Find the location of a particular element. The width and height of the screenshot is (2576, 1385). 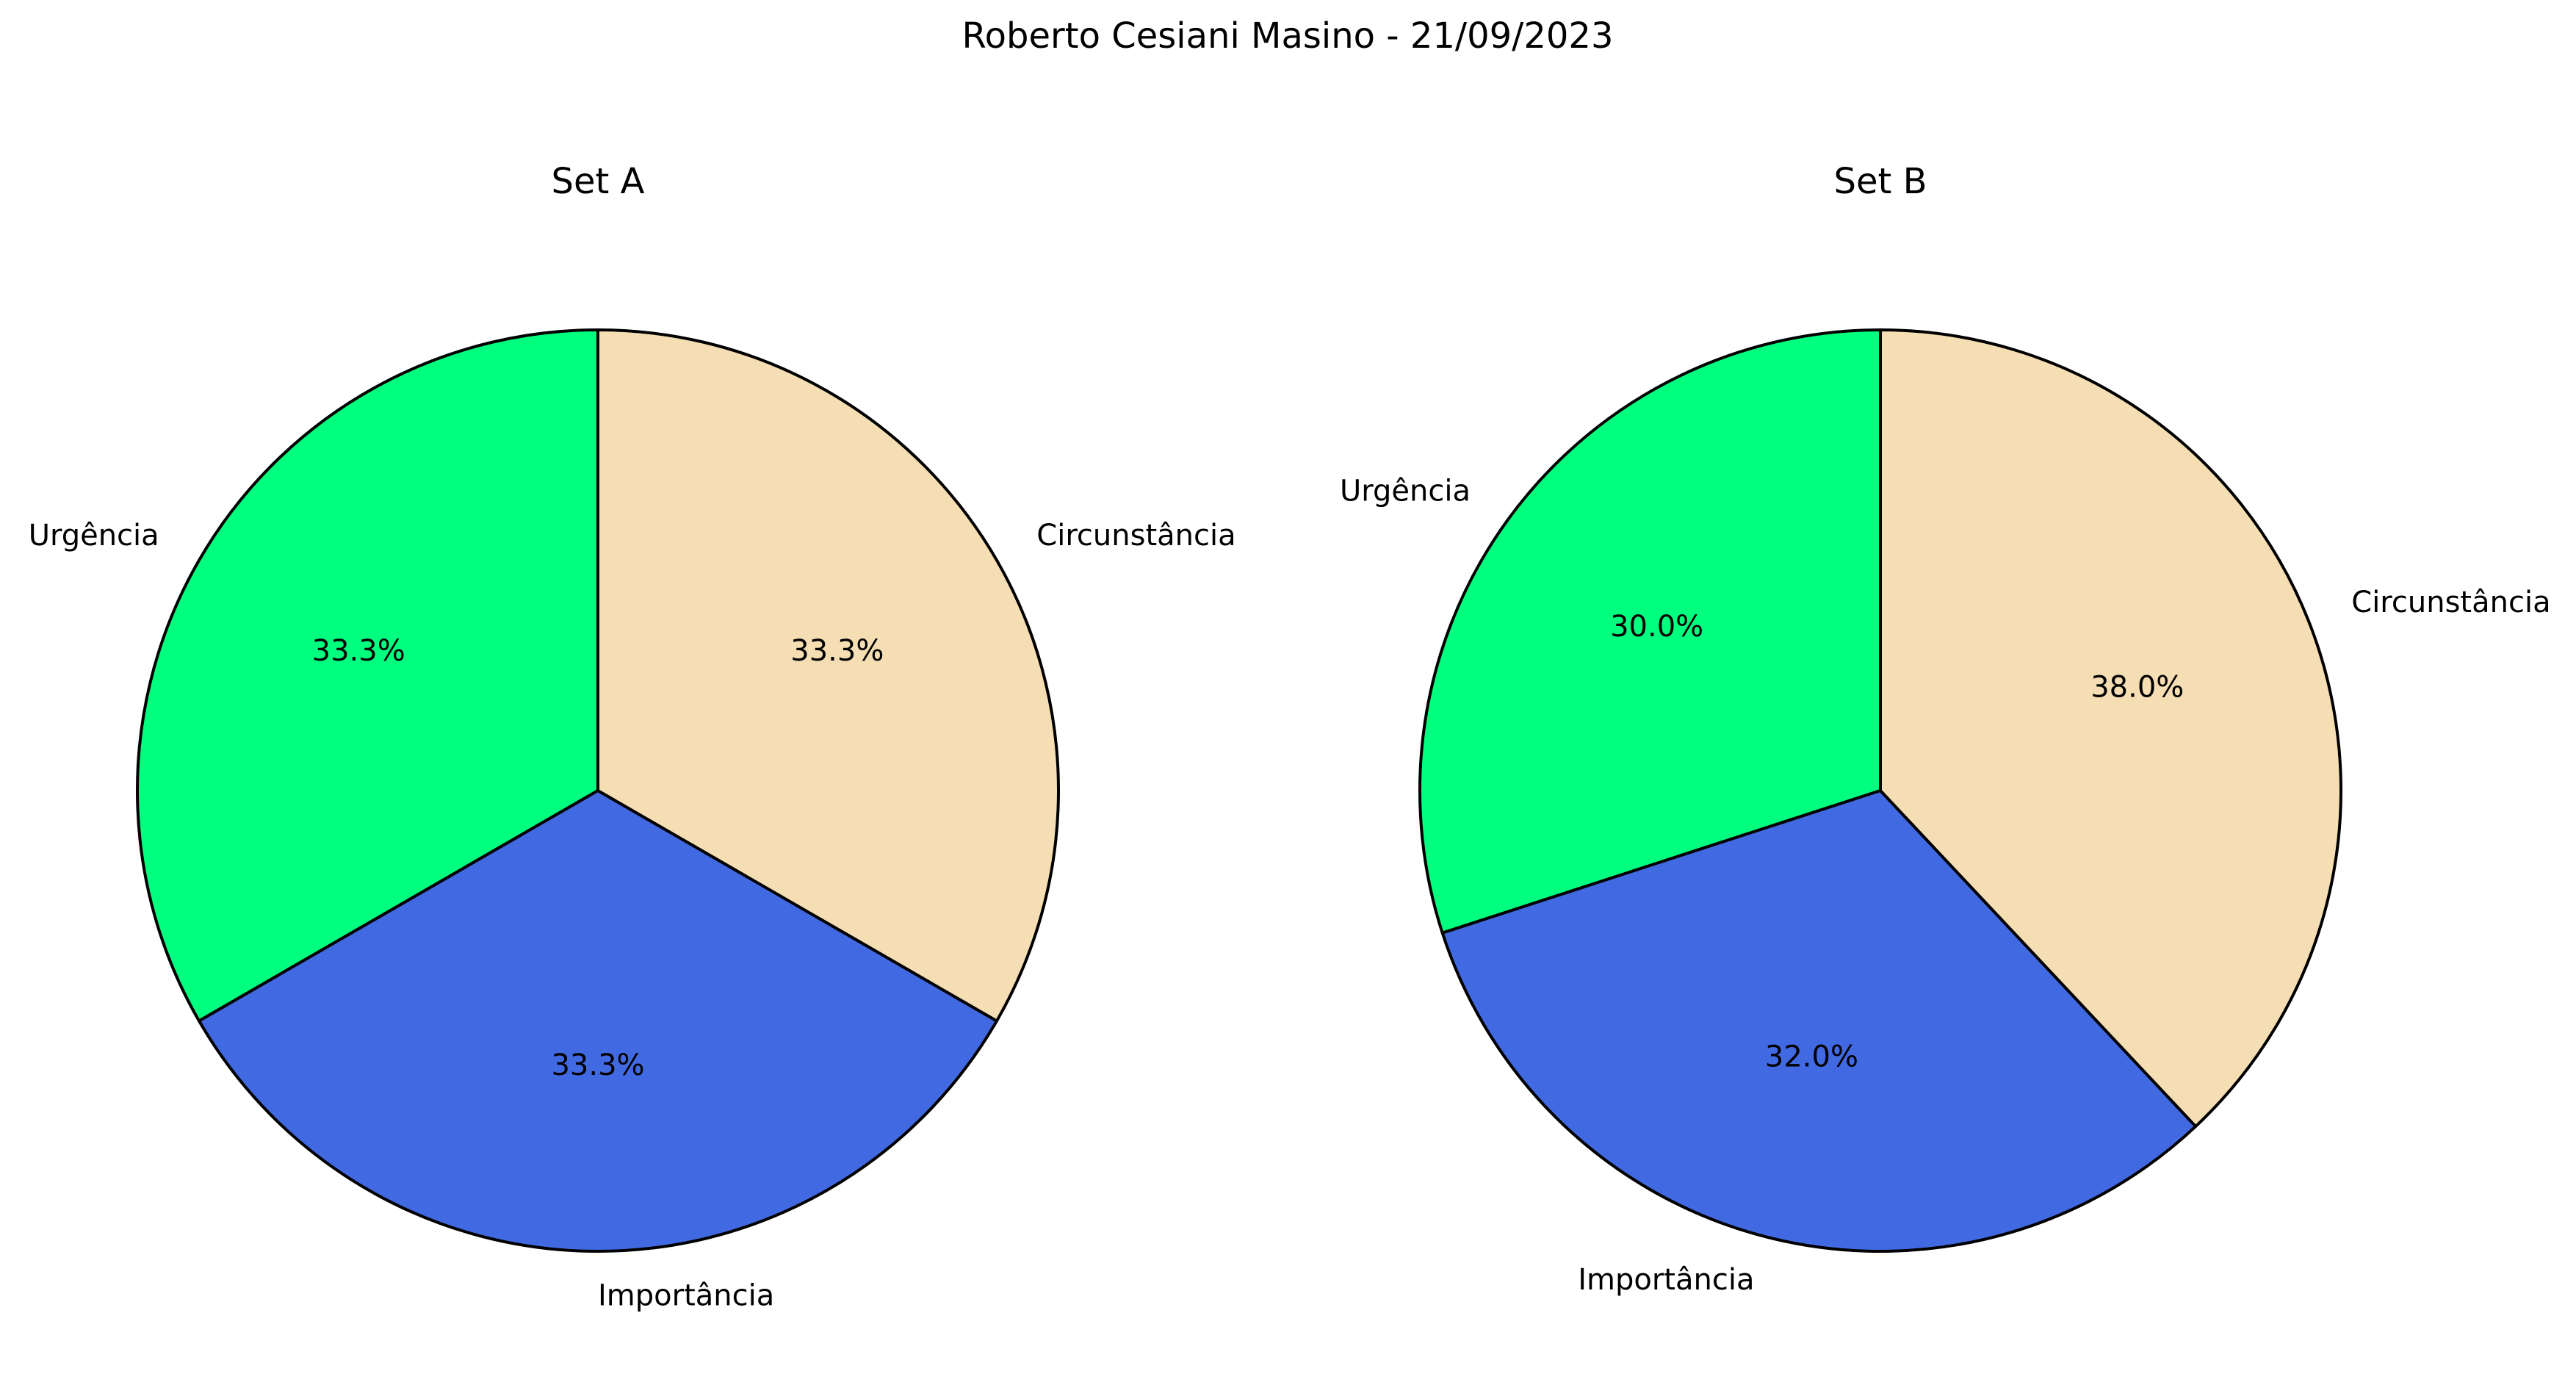

pie-slice-set-b-importancia is located at coordinates (1819, 1021).